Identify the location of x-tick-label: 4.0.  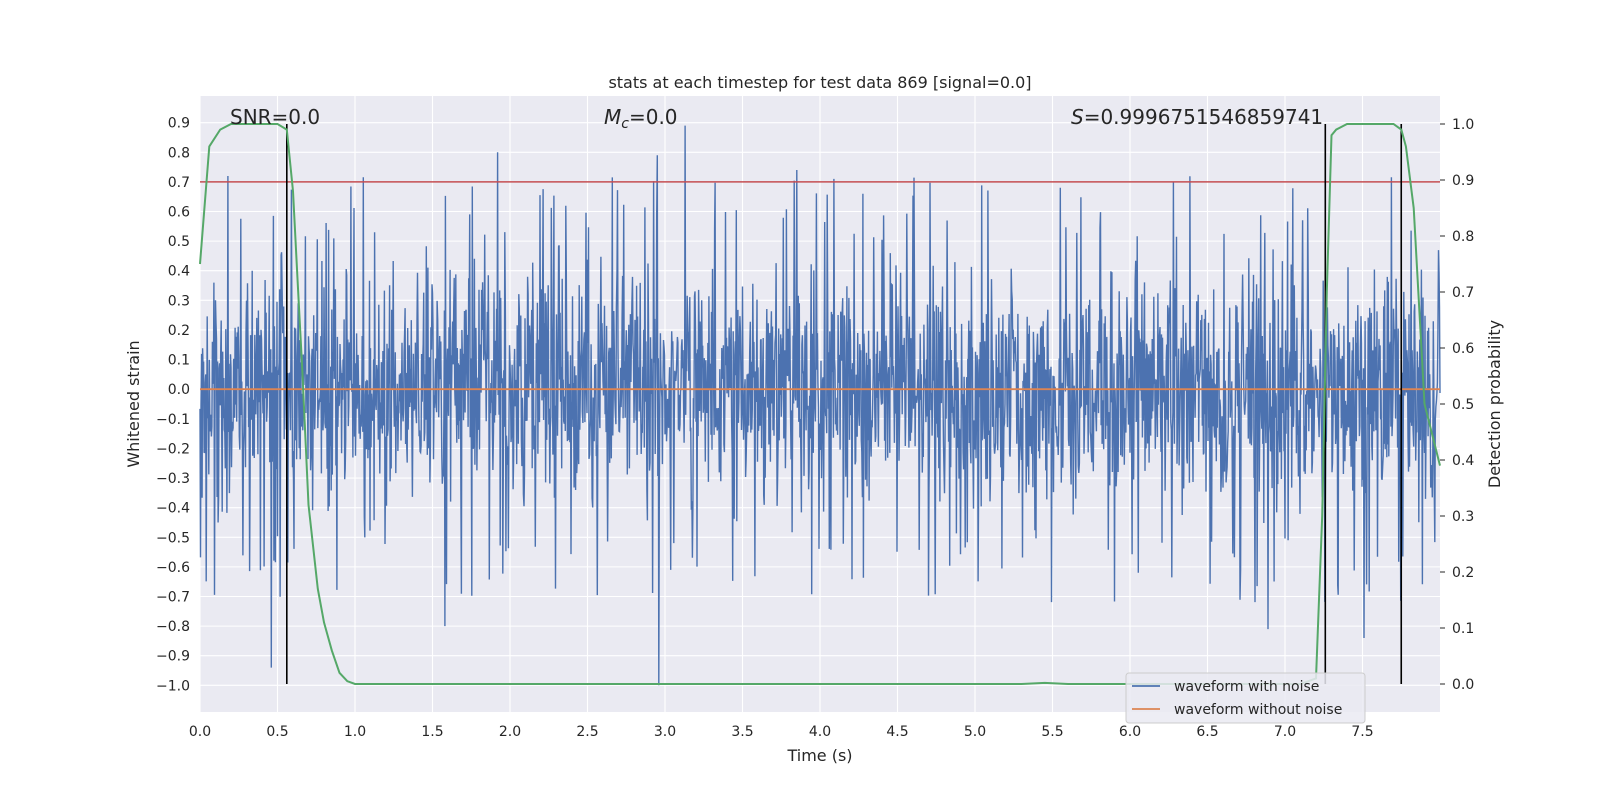
(820, 732).